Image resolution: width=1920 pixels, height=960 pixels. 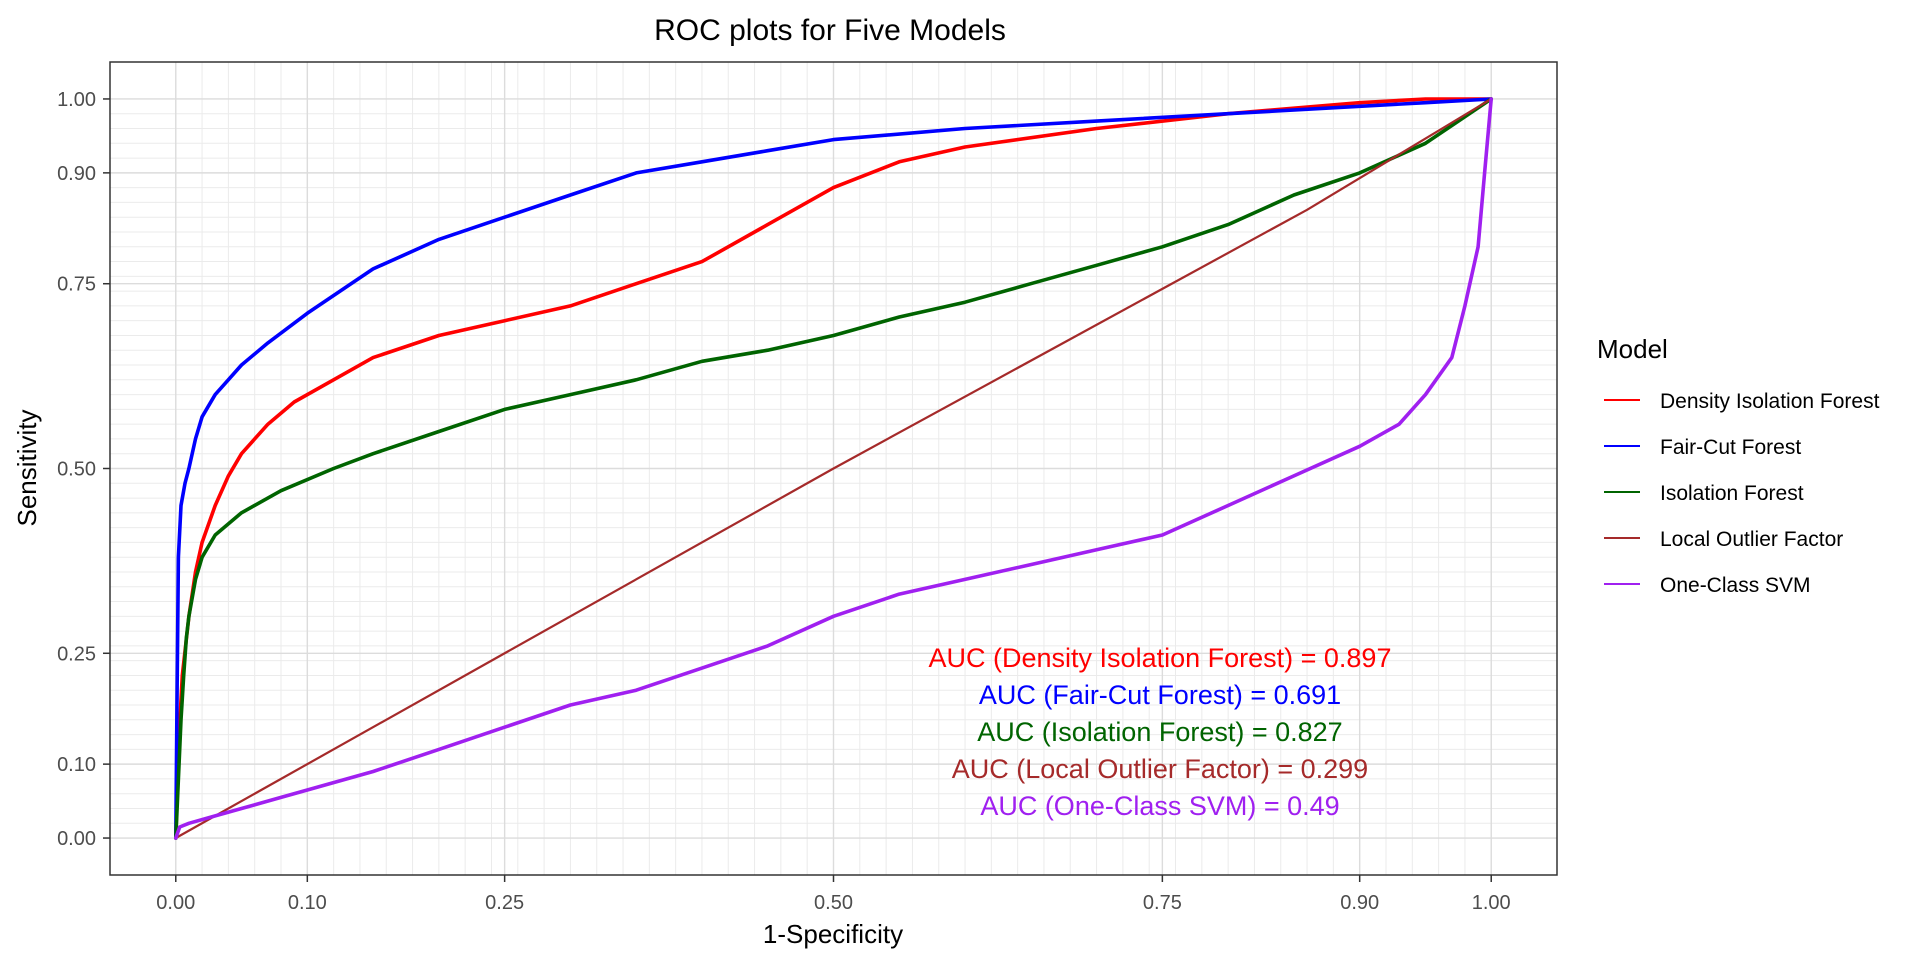 I want to click on x-tick-label: 0.75, so click(x=1162, y=903).